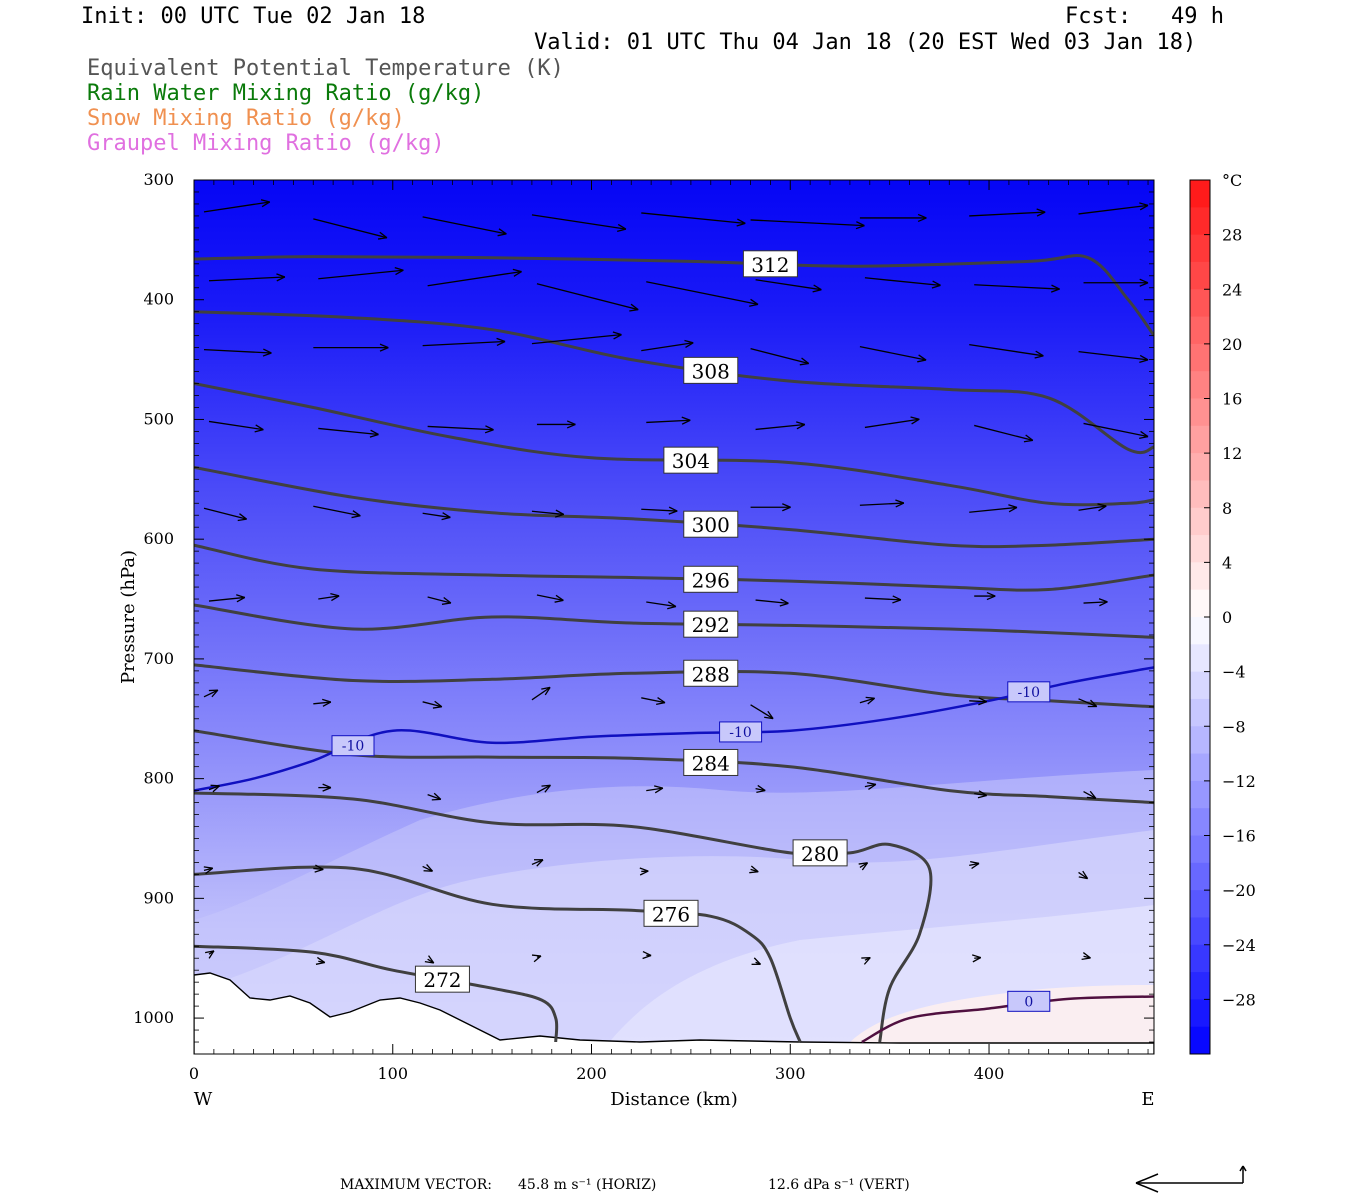  What do you see at coordinates (674, 1013) in the screenshot?
I see `terrain-surface` at bounding box center [674, 1013].